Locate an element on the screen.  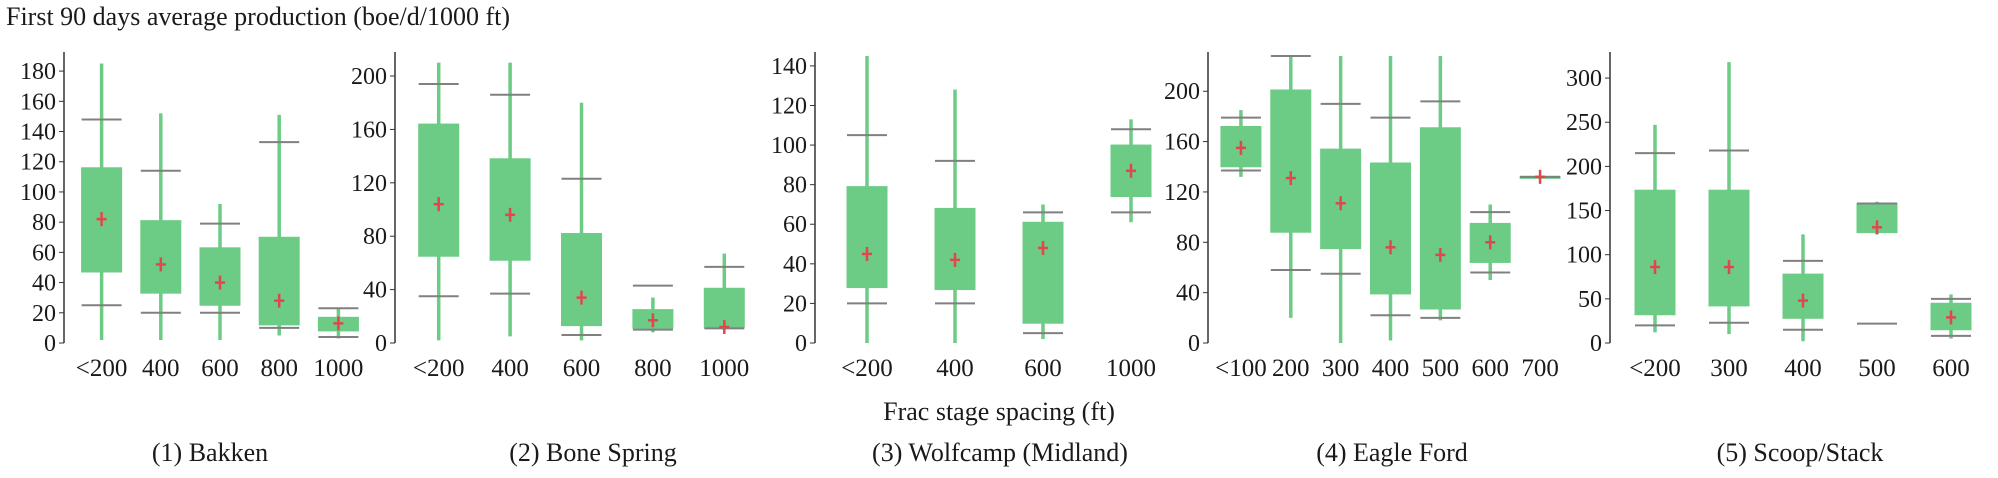
x-tick-label-5: <200 is located at coordinates (1655, 368).